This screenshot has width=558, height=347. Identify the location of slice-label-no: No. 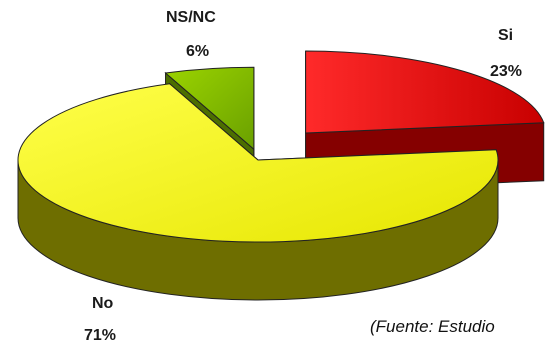
(103, 303).